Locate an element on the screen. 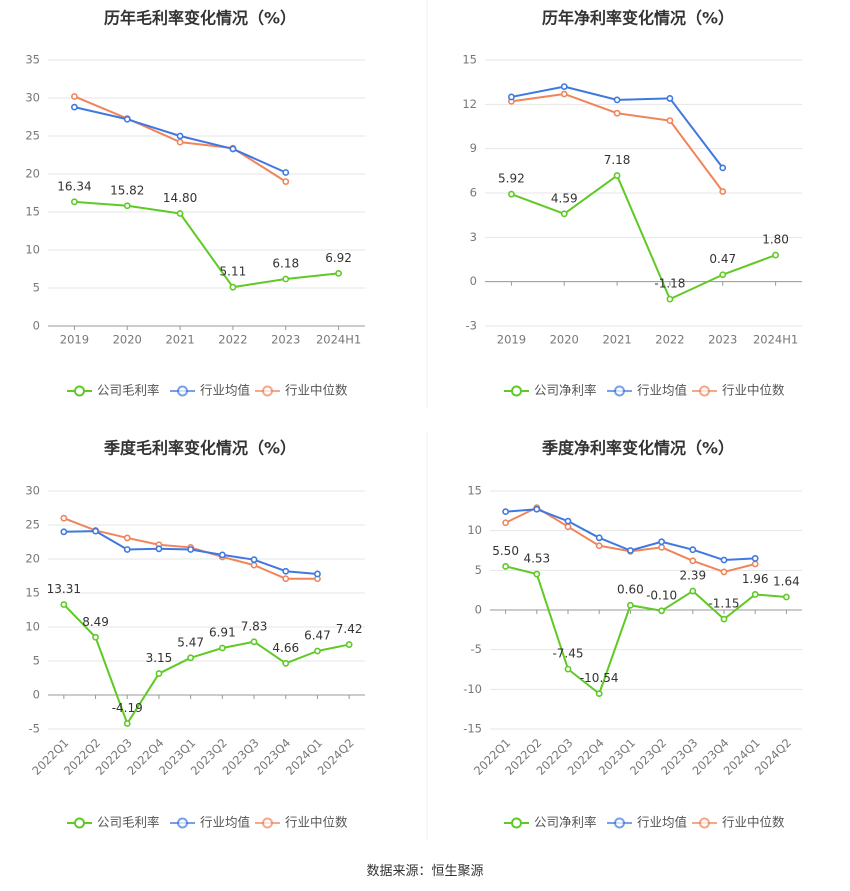 Image resolution: width=850 pixels, height=891 pixels. data-label: 15.82 is located at coordinates (127, 190).